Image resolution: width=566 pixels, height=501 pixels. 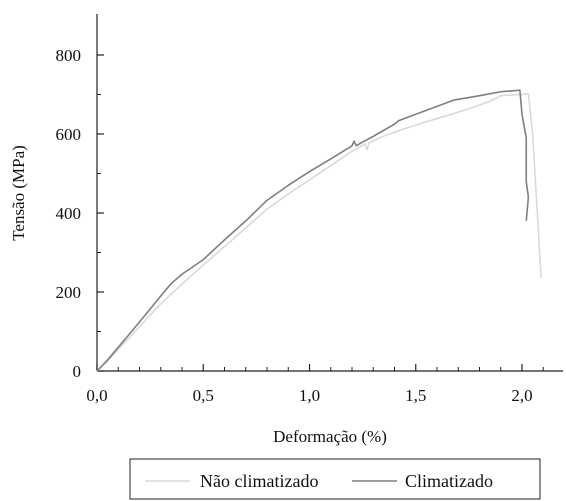 What do you see at coordinates (69, 134) in the screenshot?
I see `y-tick-label: 600` at bounding box center [69, 134].